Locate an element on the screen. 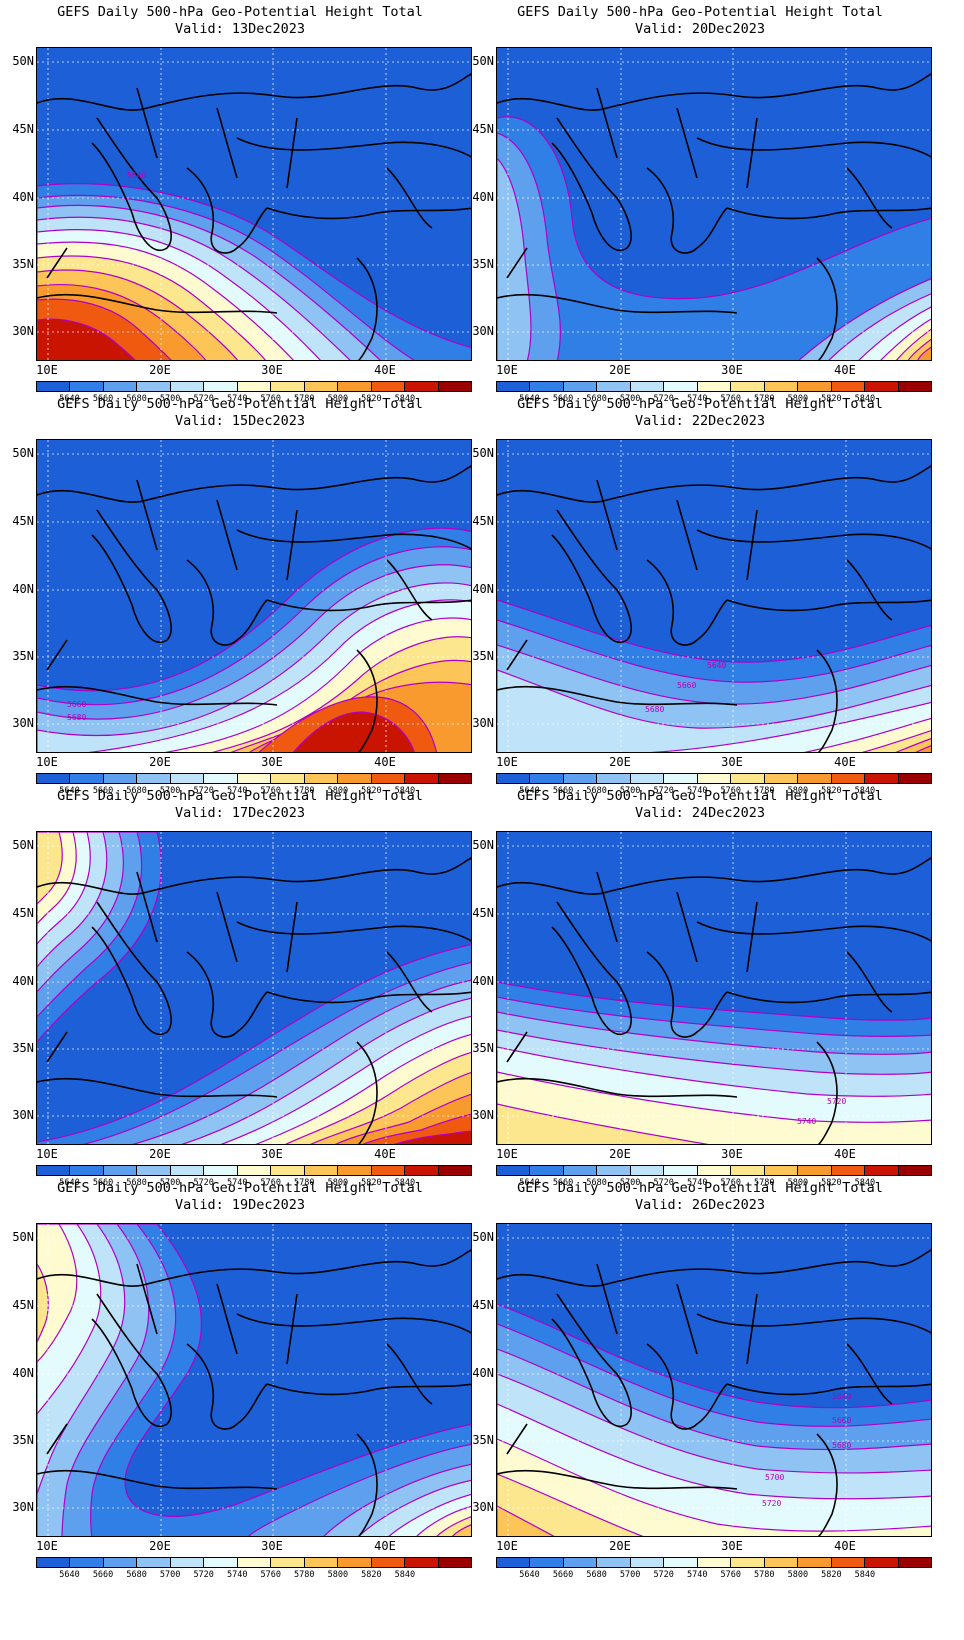 Image resolution: width=964 pixels, height=1640 pixels. colorbar-label: 5800 is located at coordinates (338, 1183).